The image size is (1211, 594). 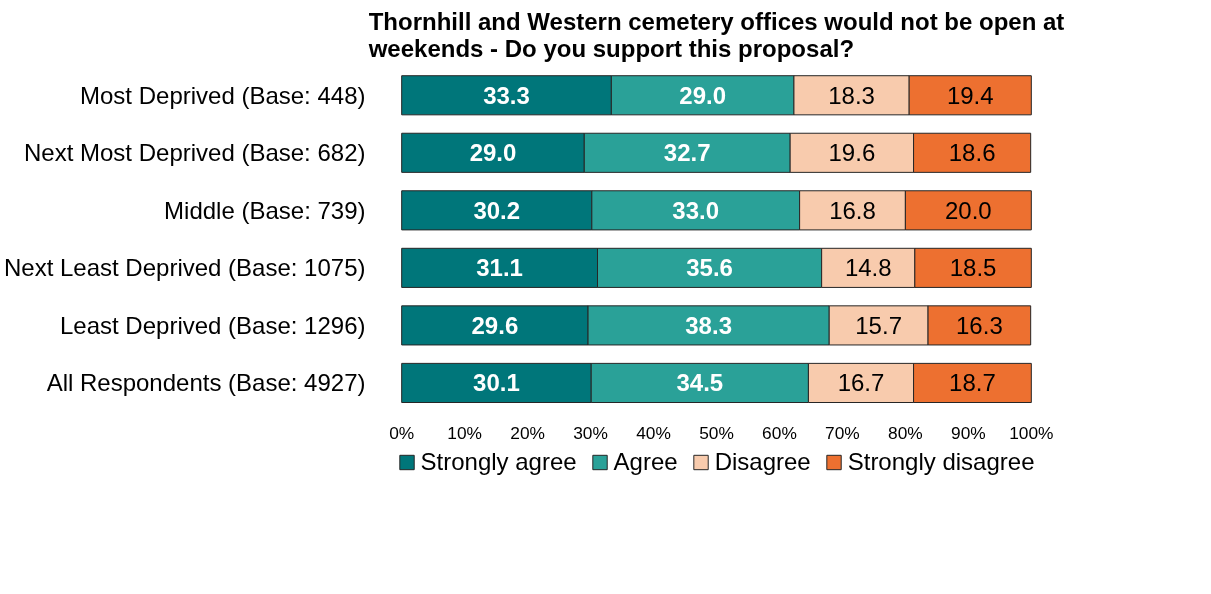 What do you see at coordinates (905, 432) in the screenshot?
I see `x-tick-label: 80%` at bounding box center [905, 432].